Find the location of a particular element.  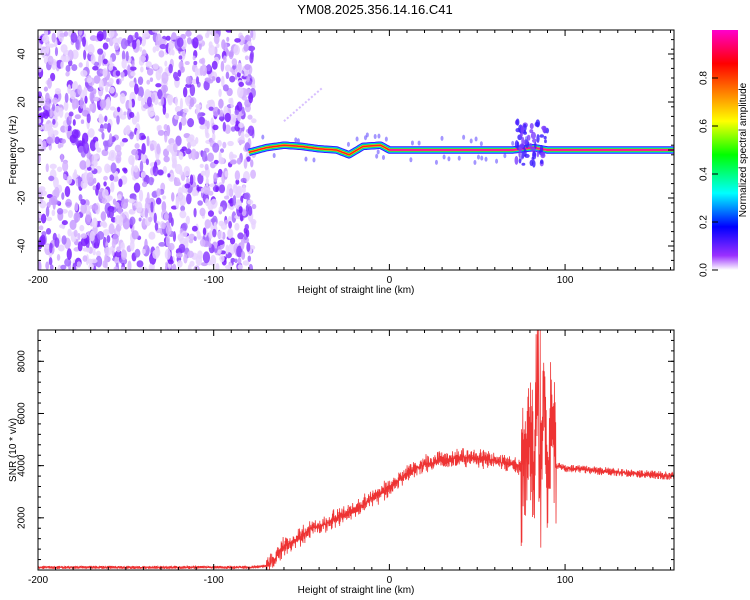

colorbar-tick-label: 0.0 is located at coordinates (704, 270).